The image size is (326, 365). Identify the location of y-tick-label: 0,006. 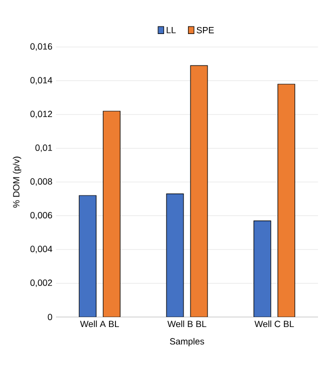
(41, 216).